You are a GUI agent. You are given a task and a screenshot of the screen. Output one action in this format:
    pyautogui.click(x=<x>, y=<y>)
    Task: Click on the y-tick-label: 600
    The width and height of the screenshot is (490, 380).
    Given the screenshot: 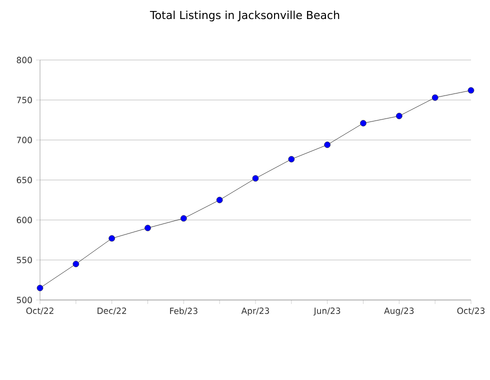 What is the action you would take?
    pyautogui.click(x=24, y=220)
    